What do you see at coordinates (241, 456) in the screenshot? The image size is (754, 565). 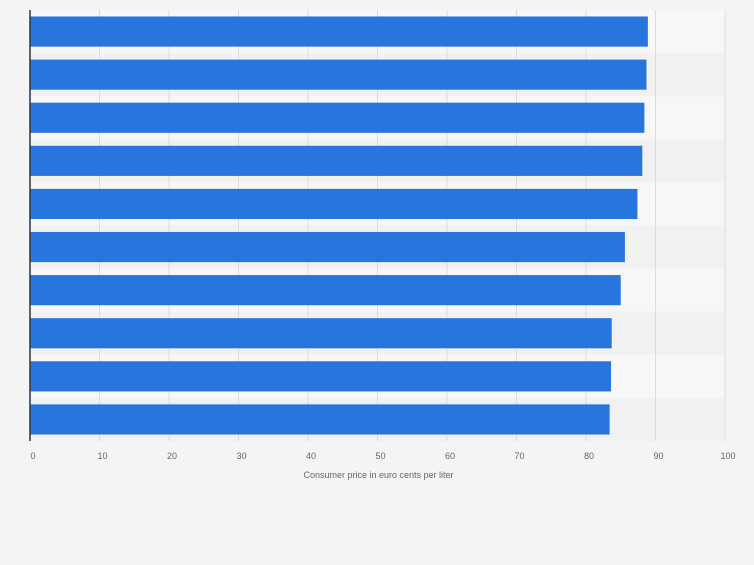 I see `x-axis-tick-label: 30` at bounding box center [241, 456].